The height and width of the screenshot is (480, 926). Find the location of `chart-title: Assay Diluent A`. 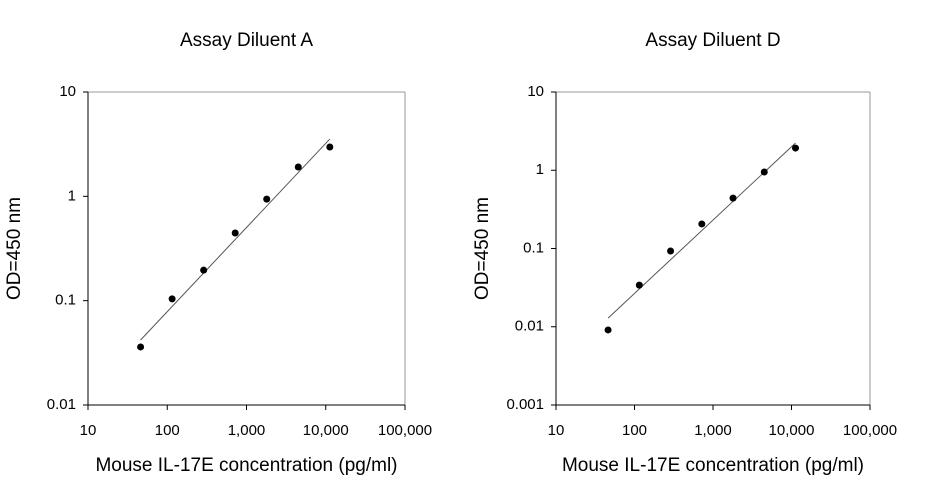

chart-title: Assay Diluent A is located at coordinates (246, 40).